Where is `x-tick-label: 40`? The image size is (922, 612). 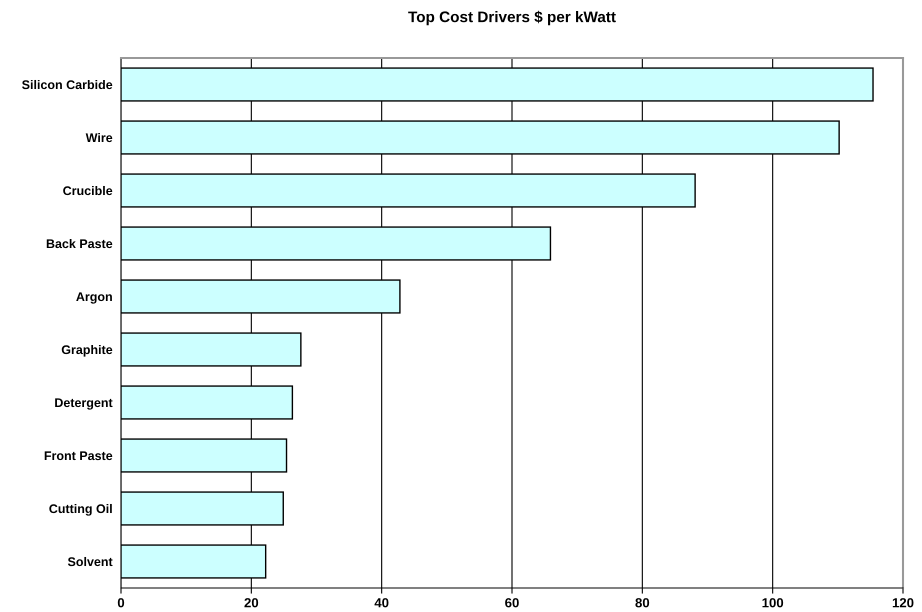
x-tick-label: 40 is located at coordinates (381, 603).